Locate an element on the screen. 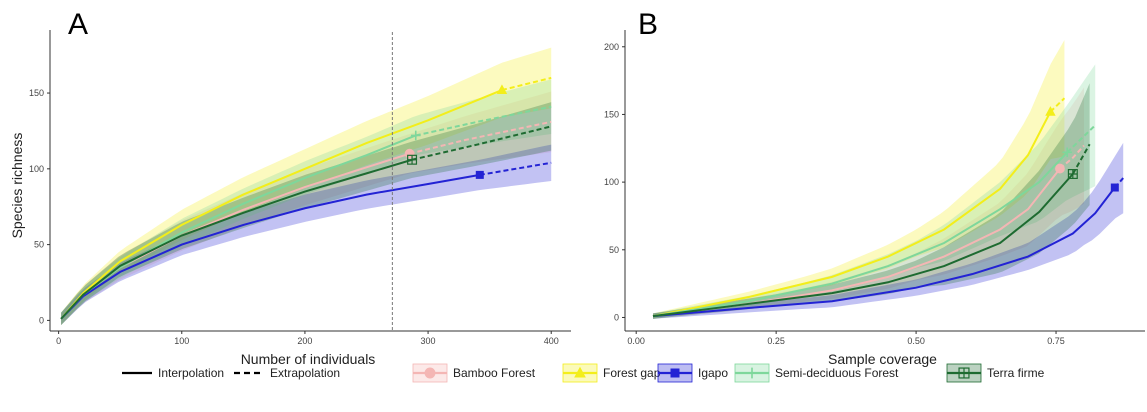 This screenshot has height=412, width=1147. x-axis-title: Number of individuals is located at coordinates (308, 359).